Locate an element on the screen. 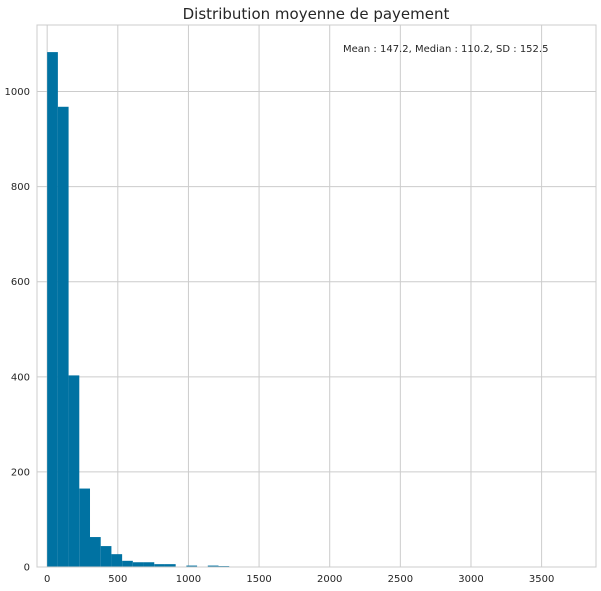 This screenshot has width=601, height=591. x-tick-label: 3500 is located at coordinates (541, 579).